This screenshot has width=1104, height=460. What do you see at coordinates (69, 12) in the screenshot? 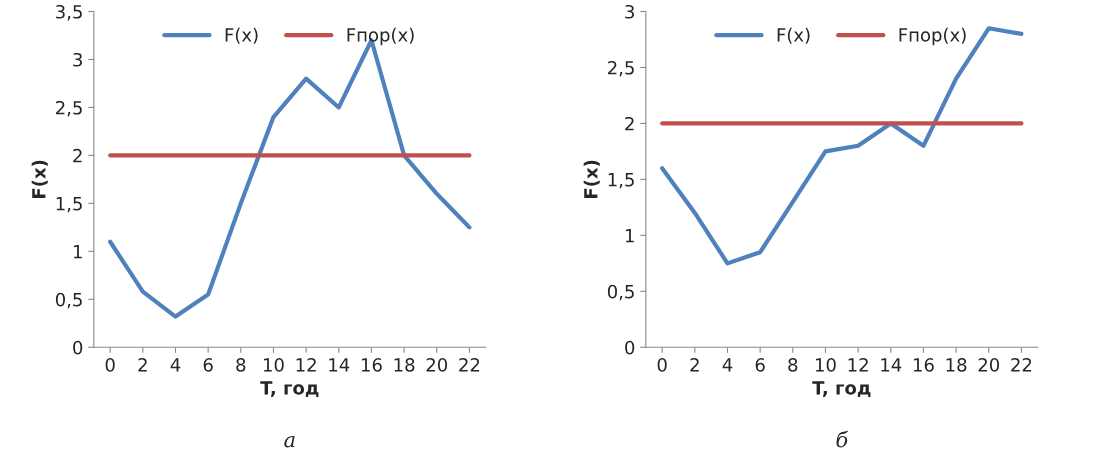
I see `y-tick-label: 3,5` at bounding box center [69, 12].